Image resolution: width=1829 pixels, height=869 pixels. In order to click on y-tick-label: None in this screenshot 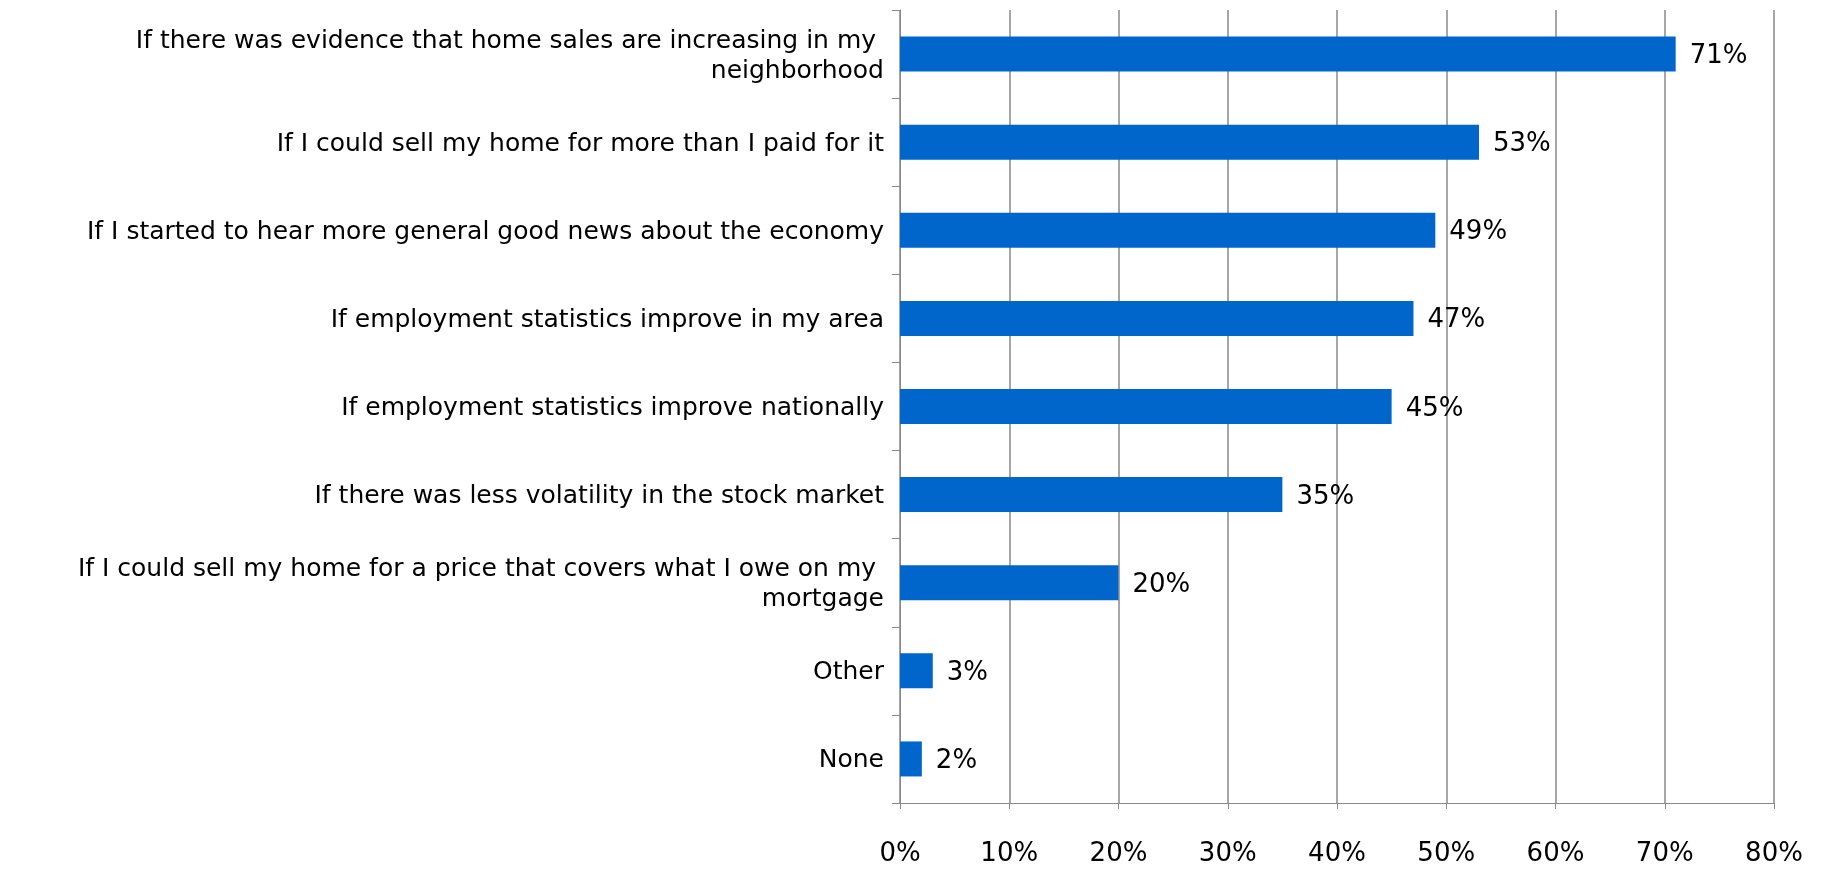, I will do `click(851, 759)`.